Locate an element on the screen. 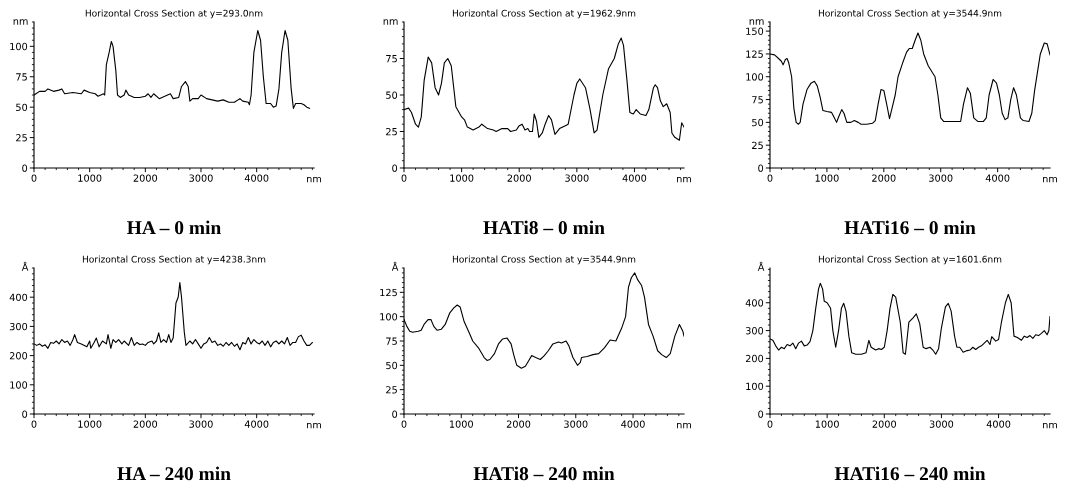 This screenshot has height=486, width=1072. text: HATi16 – 240 min is located at coordinates (910, 473).